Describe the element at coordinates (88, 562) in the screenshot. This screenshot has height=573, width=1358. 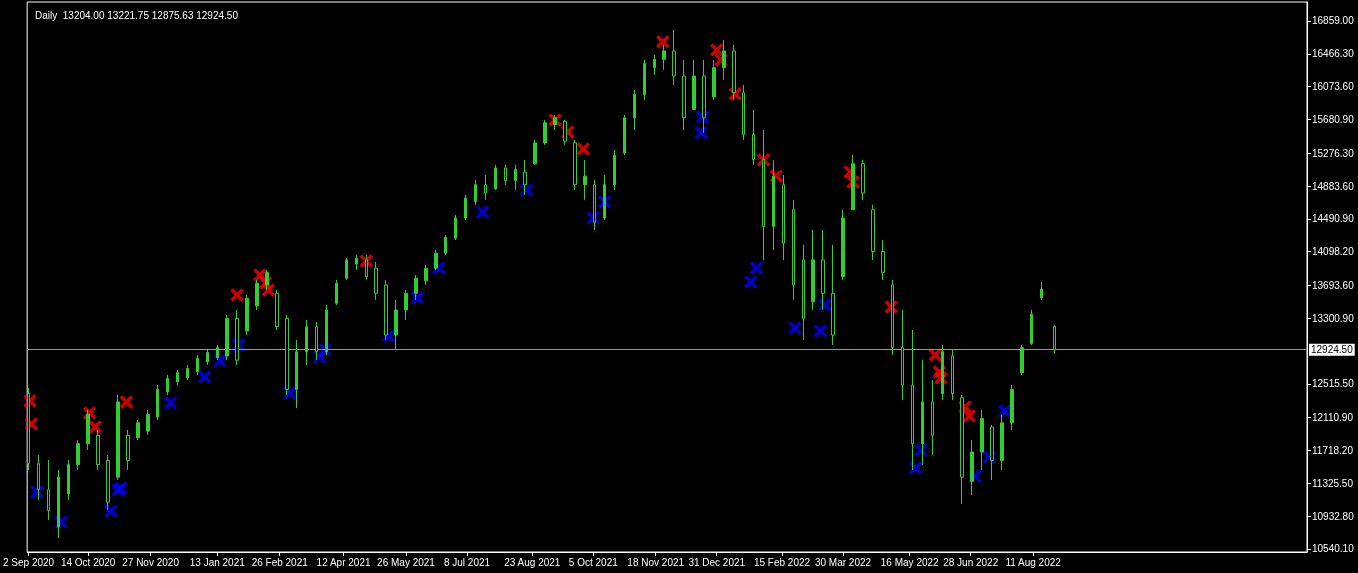
I see `x-tick-label: 14 Oct 2020` at that location.